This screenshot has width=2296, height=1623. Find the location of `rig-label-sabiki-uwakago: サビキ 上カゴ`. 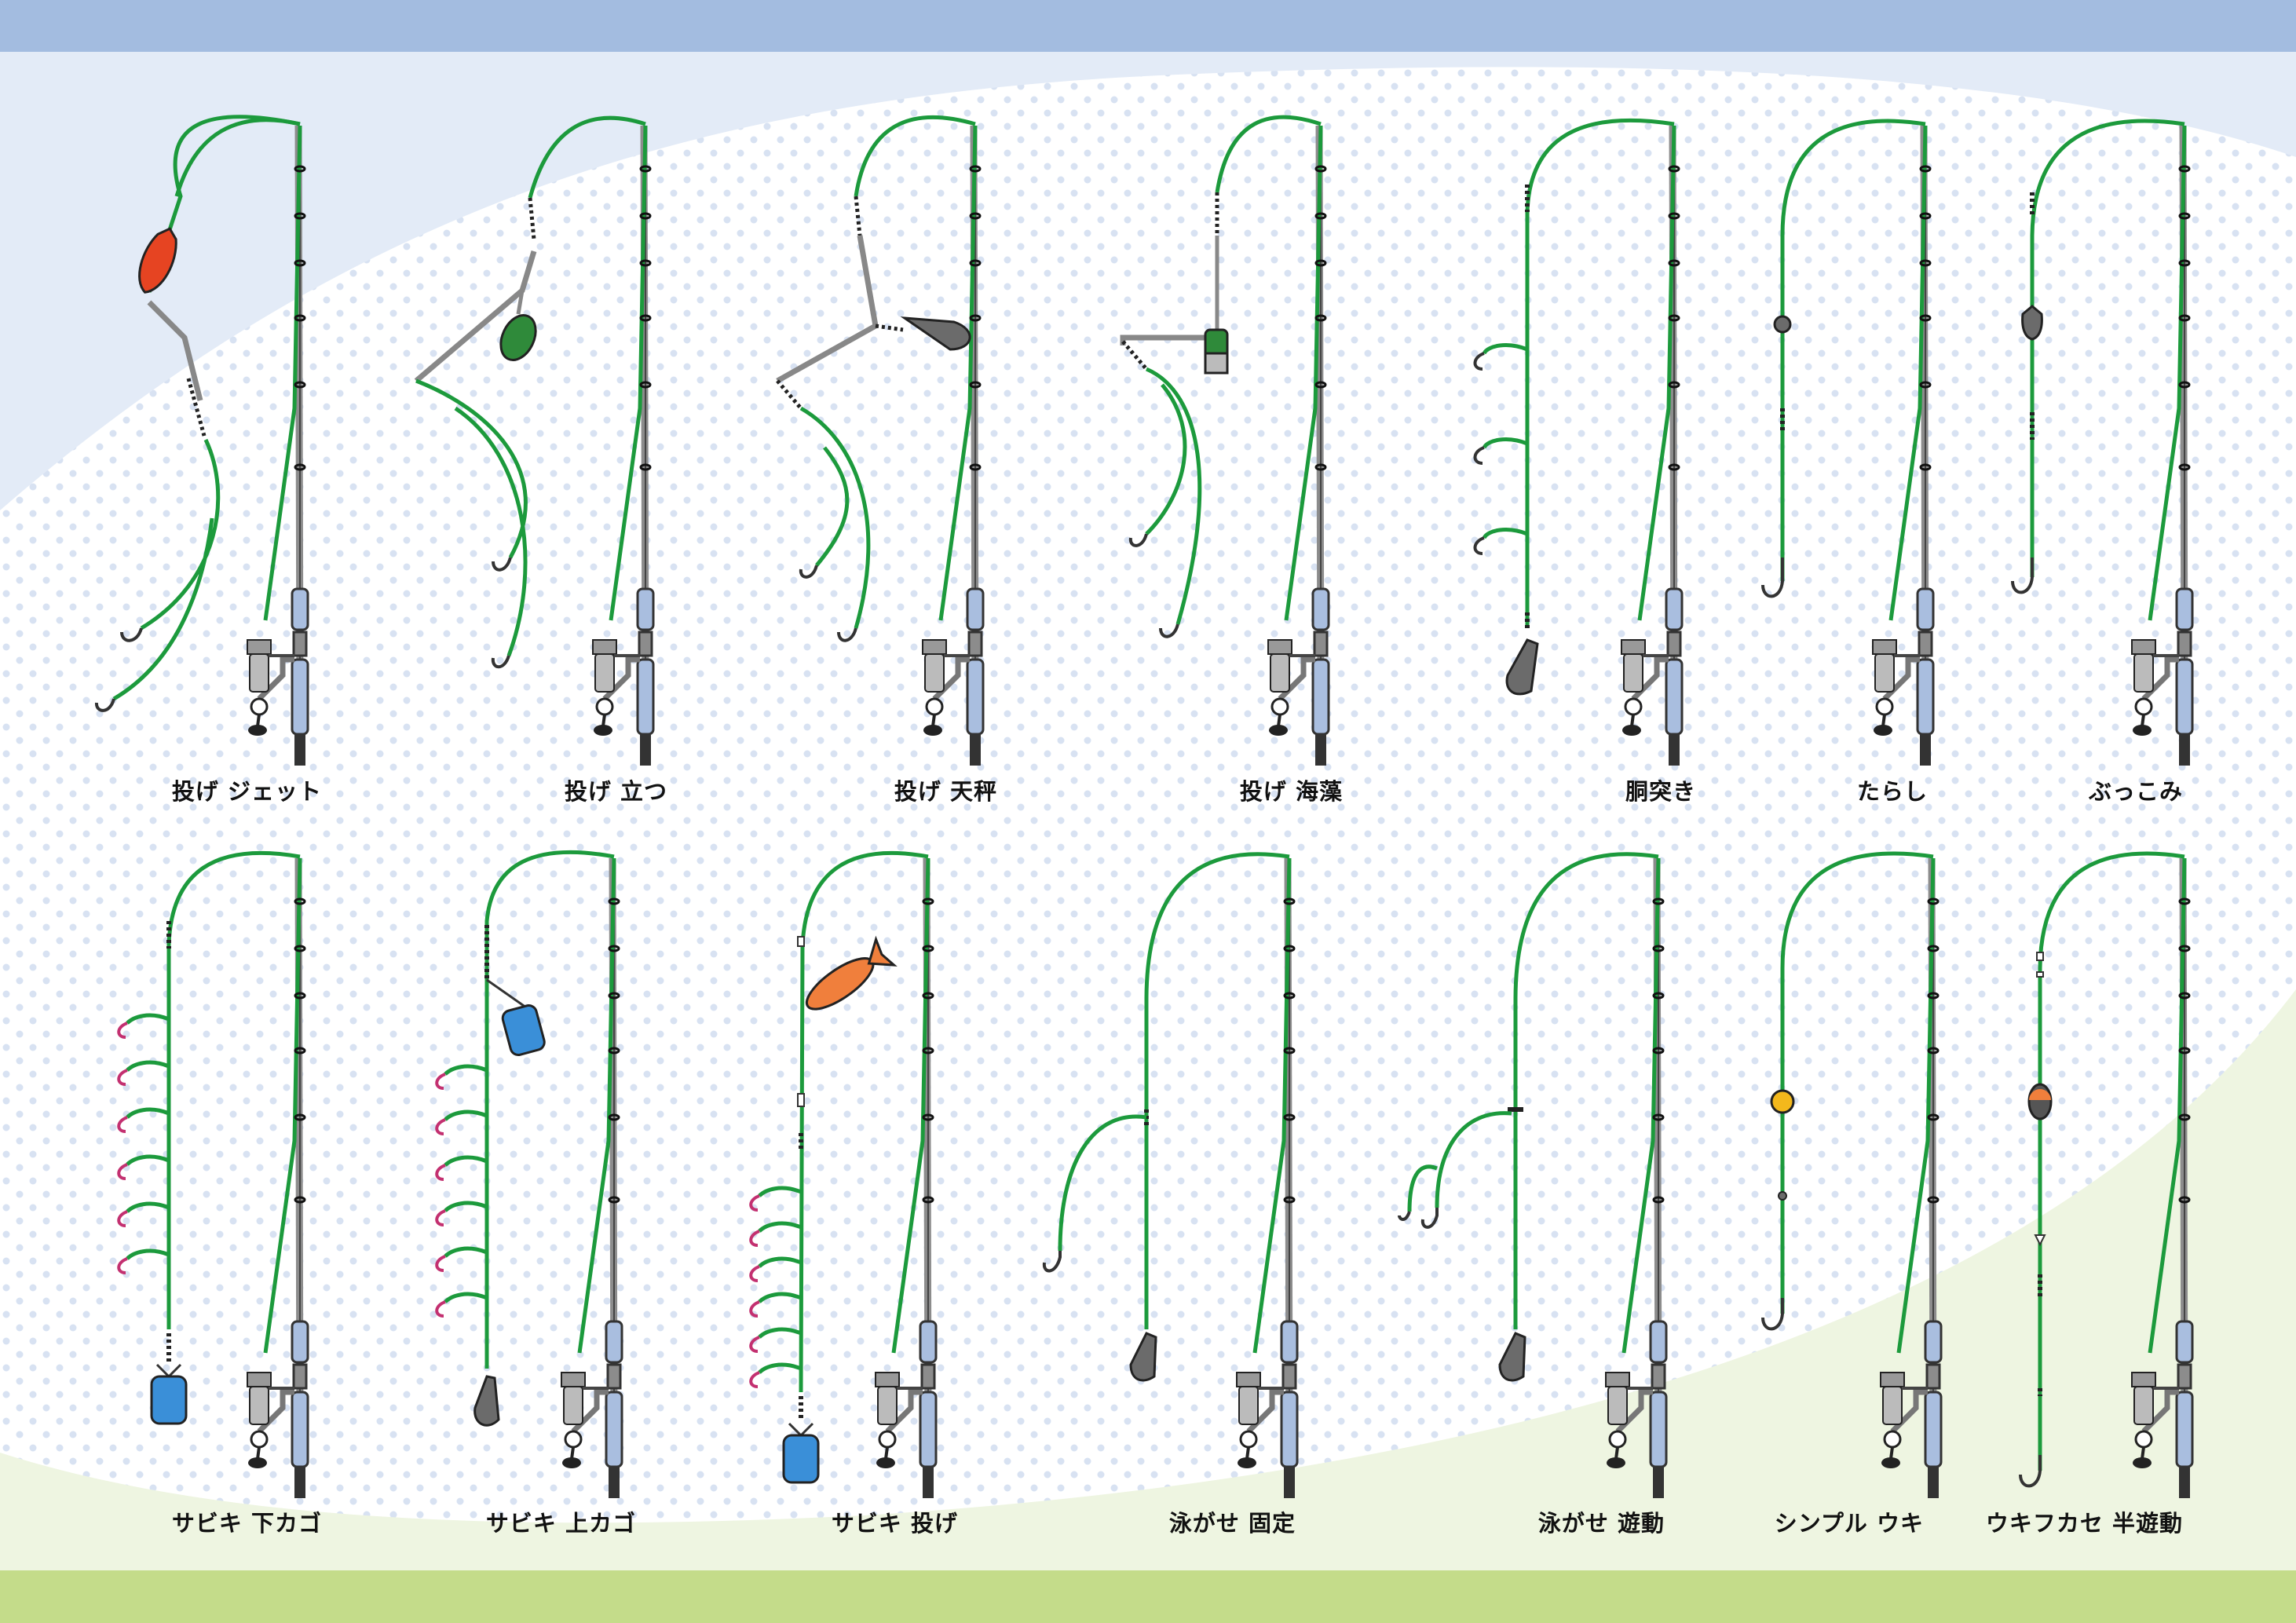

rig-label-sabiki-uwakago: サビキ 上カゴ is located at coordinates (560, 1523).